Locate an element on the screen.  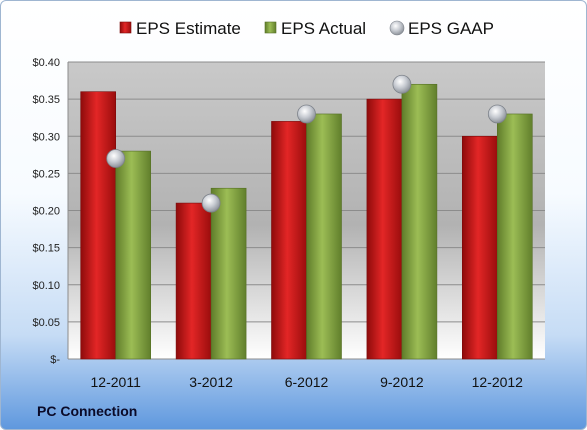
x-tick-label: 12-2012 is located at coordinates (498, 382).